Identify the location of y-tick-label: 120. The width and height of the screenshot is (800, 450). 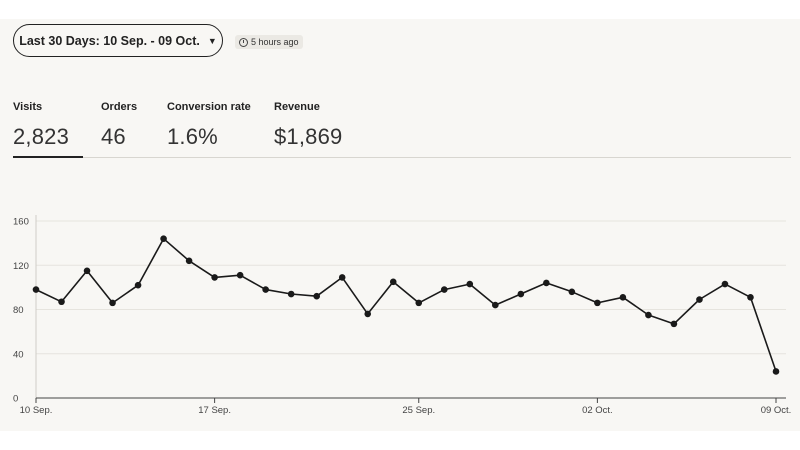
(21, 266).